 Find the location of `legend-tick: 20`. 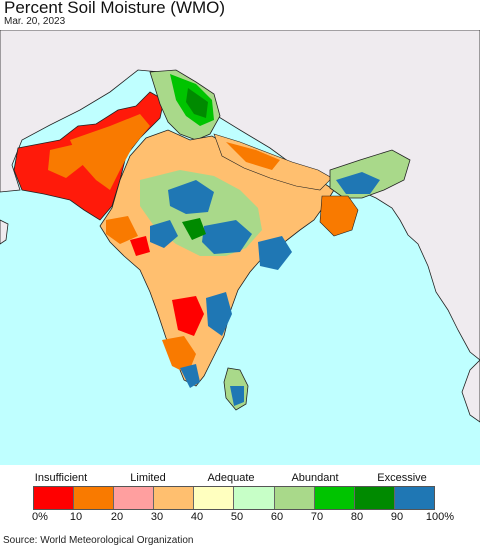

legend-tick: 20 is located at coordinates (117, 517).